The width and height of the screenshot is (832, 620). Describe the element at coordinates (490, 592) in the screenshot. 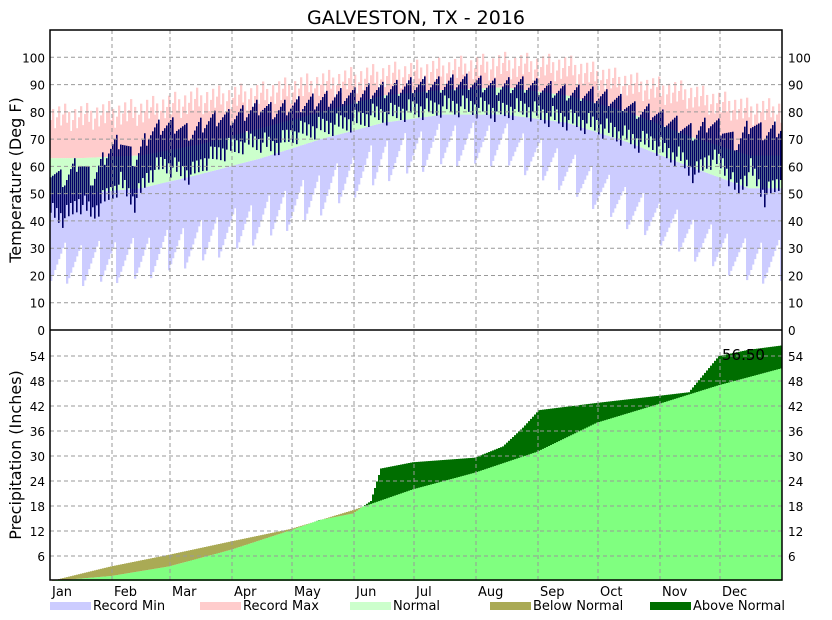

I see `month-tick-label: Aug` at that location.